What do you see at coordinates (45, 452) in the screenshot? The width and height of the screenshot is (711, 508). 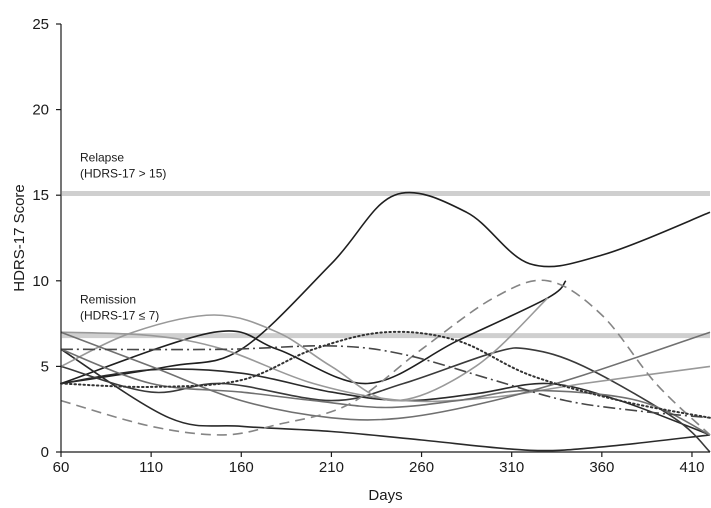 I see `y-tick-label: 0` at bounding box center [45, 452].